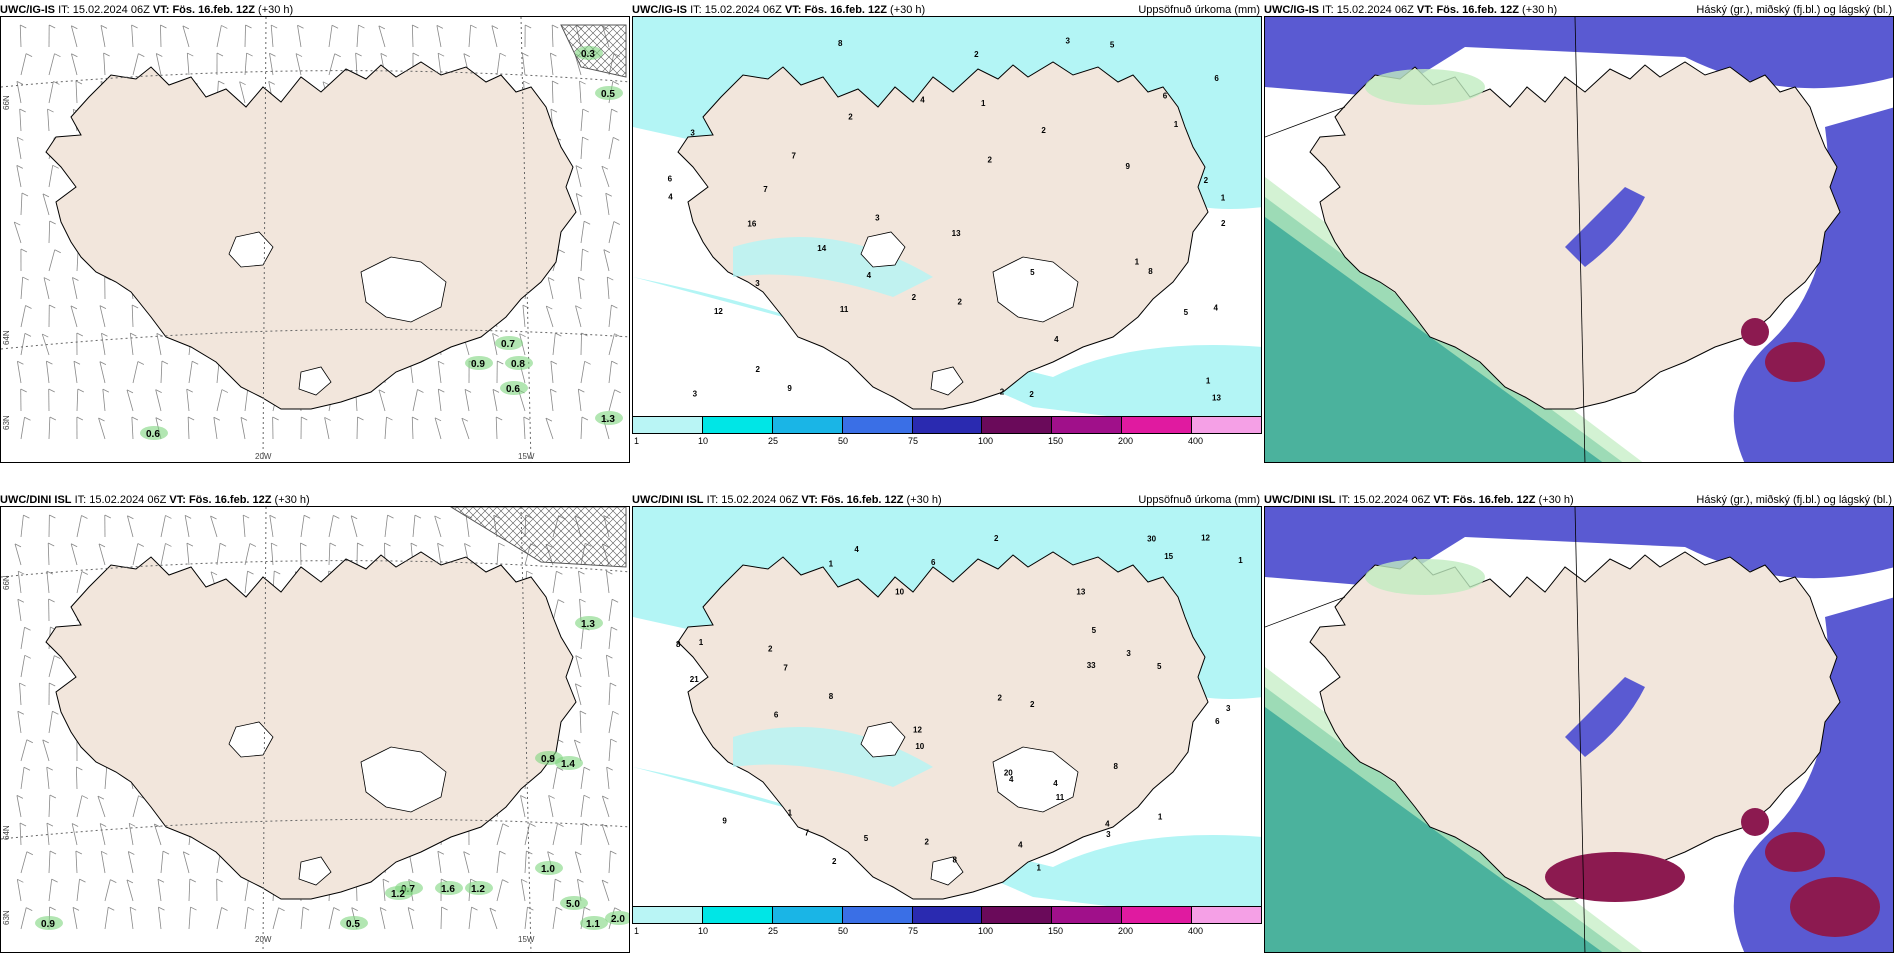 This screenshot has height=953, width=1900. Describe the element at coordinates (6, 102) in the screenshot. I see `lat-label-66: 66N` at that location.